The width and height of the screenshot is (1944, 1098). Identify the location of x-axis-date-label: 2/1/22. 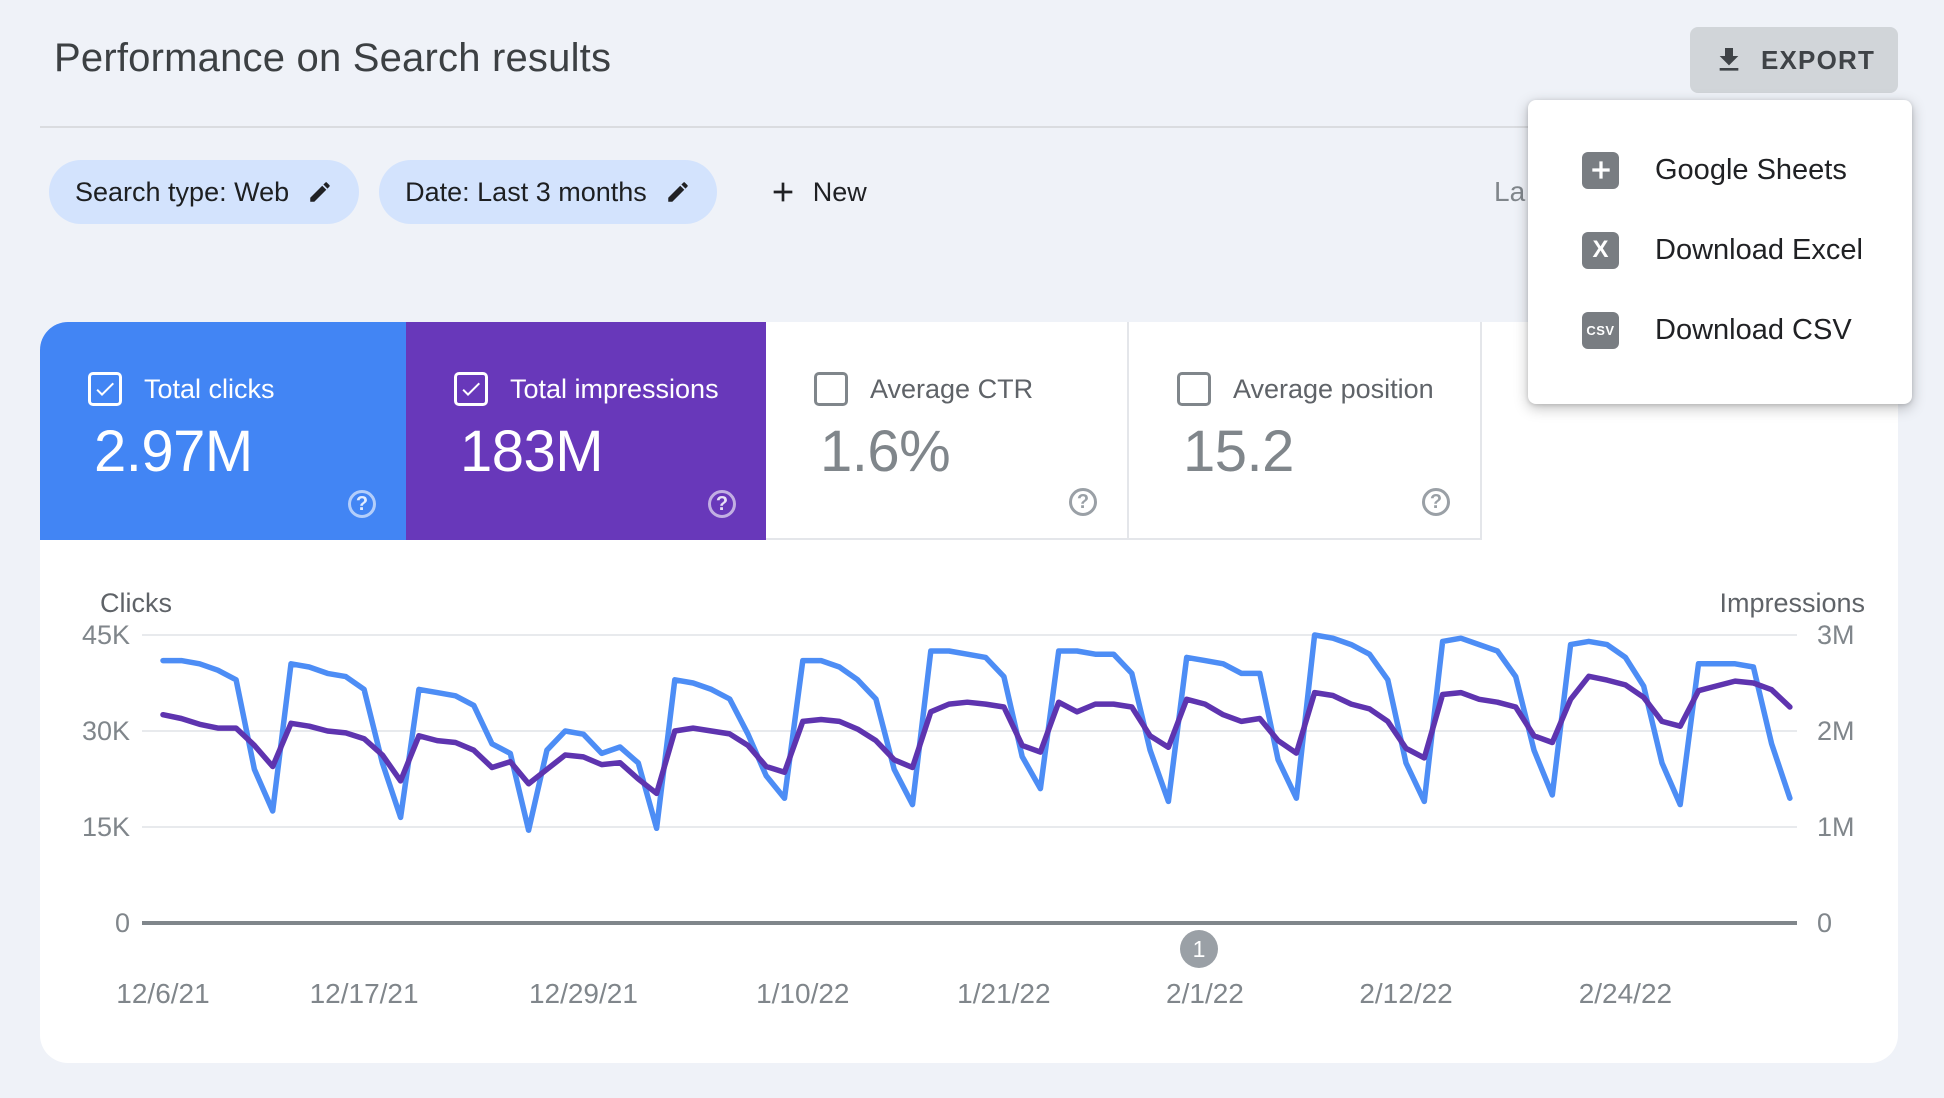
(1205, 993).